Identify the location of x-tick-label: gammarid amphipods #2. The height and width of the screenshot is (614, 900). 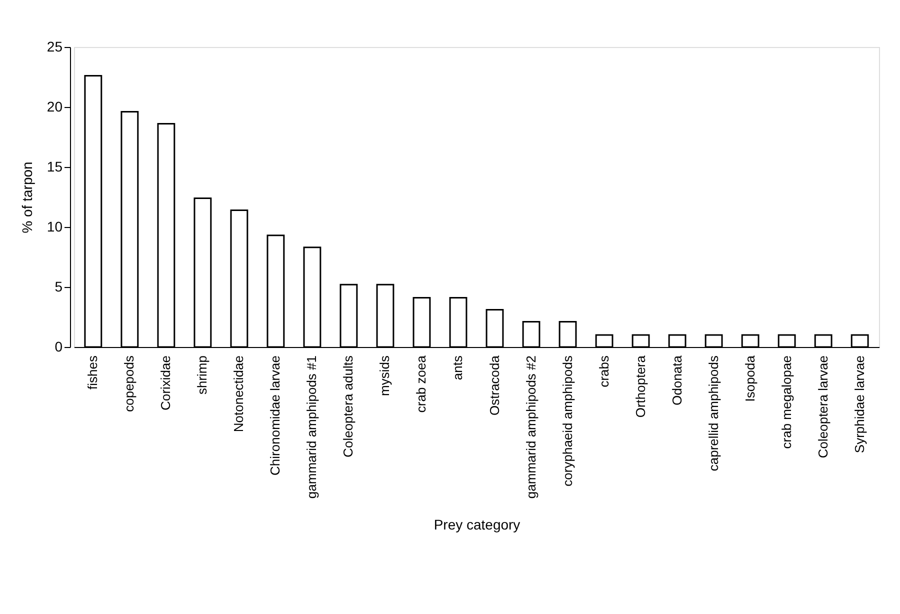
(530, 427).